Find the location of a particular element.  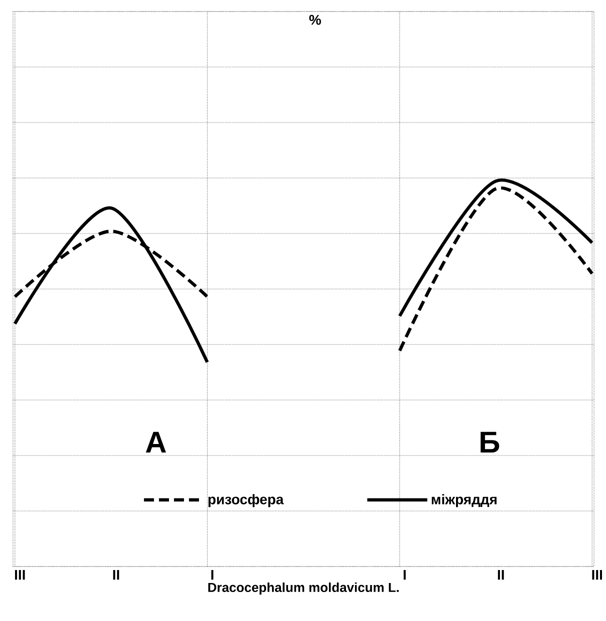

annotation: А is located at coordinates (156, 442).